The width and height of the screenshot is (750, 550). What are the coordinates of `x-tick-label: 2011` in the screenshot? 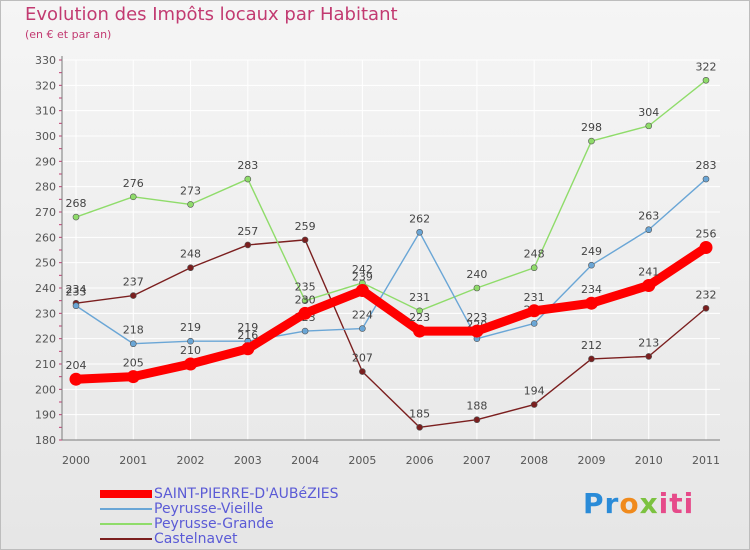 It's located at (706, 460).